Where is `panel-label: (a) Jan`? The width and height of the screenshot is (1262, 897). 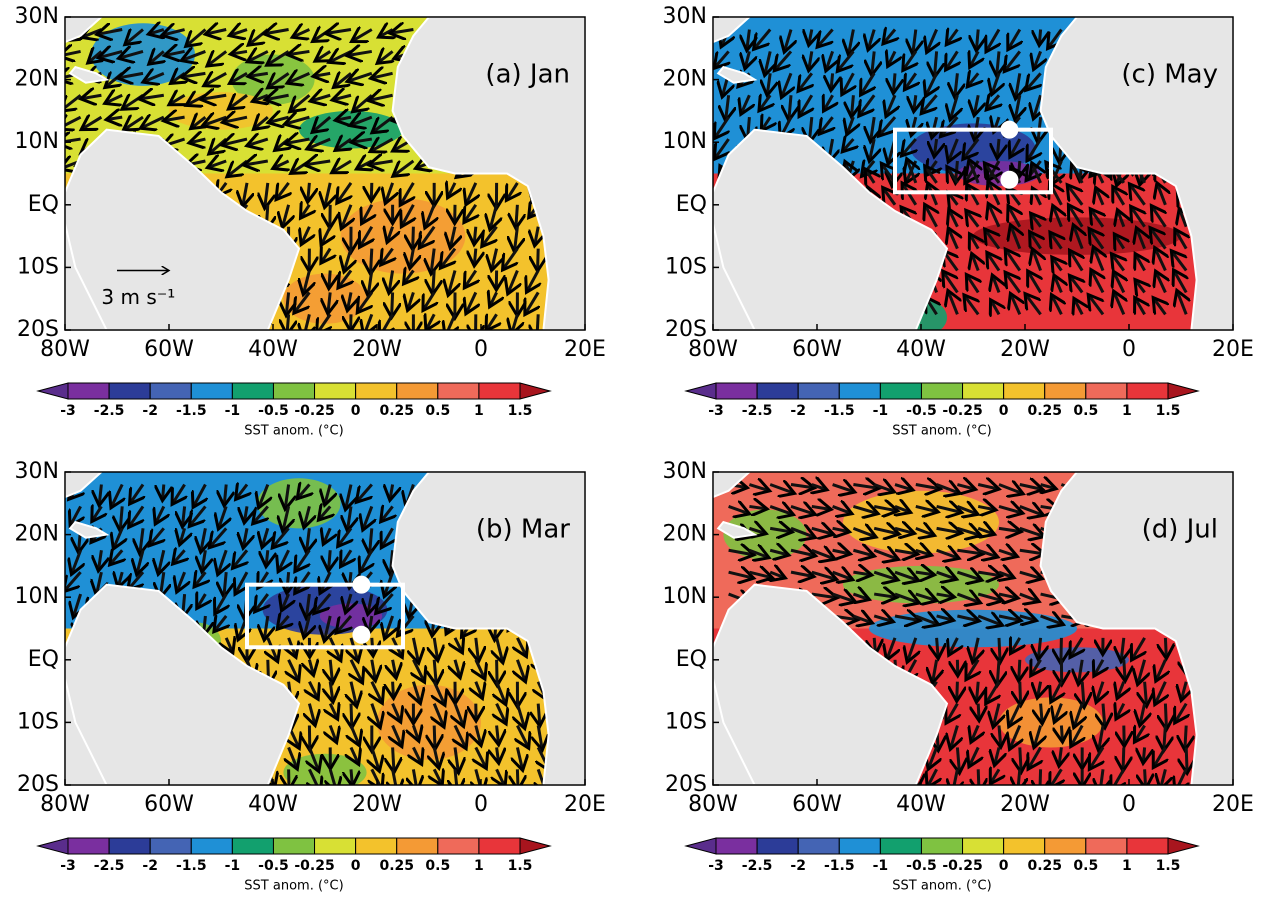 panel-label: (a) Jan is located at coordinates (527, 75).